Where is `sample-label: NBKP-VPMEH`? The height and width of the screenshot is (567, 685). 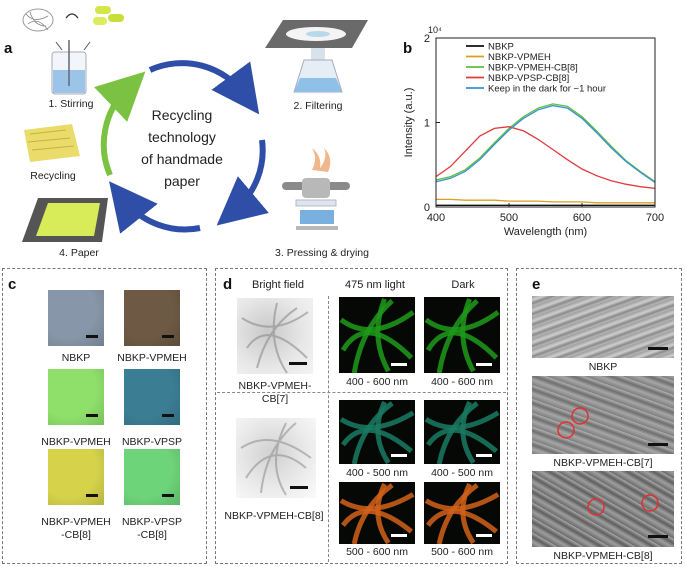 sample-label: NBKP-VPMEH is located at coordinates (152, 358).